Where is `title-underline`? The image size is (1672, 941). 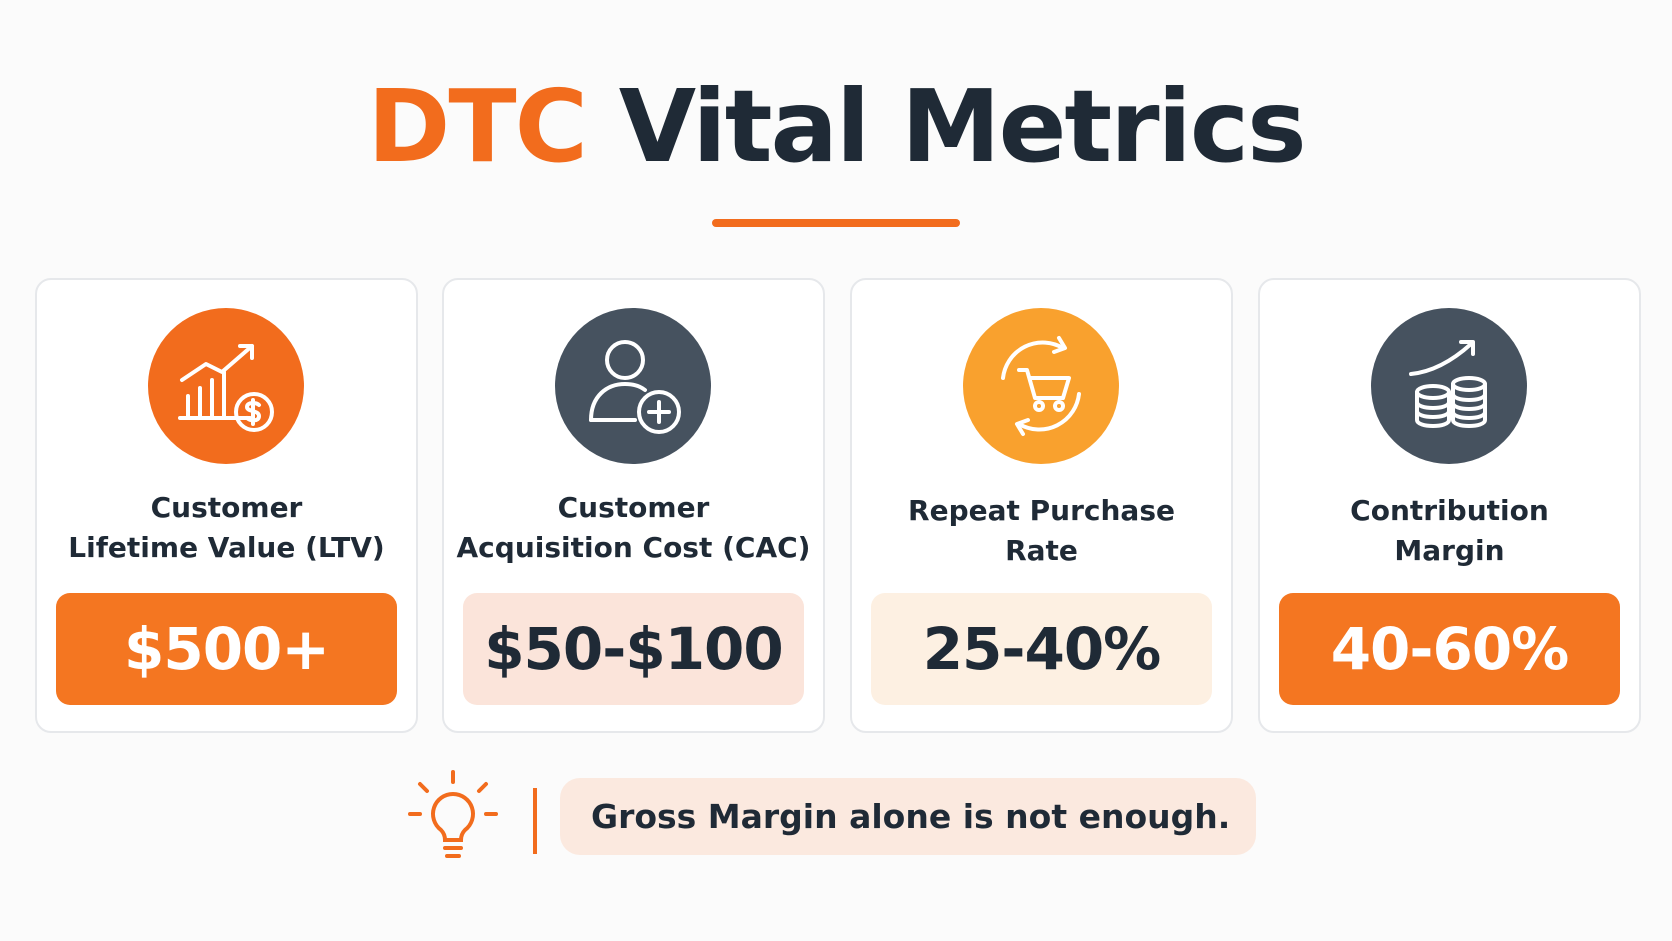
title-underline is located at coordinates (836, 223).